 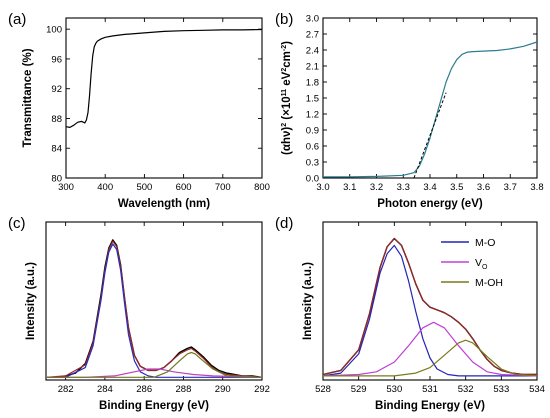 What do you see at coordinates (312, 67) in the screenshot?
I see `y-tick-label: 2.1` at bounding box center [312, 67].